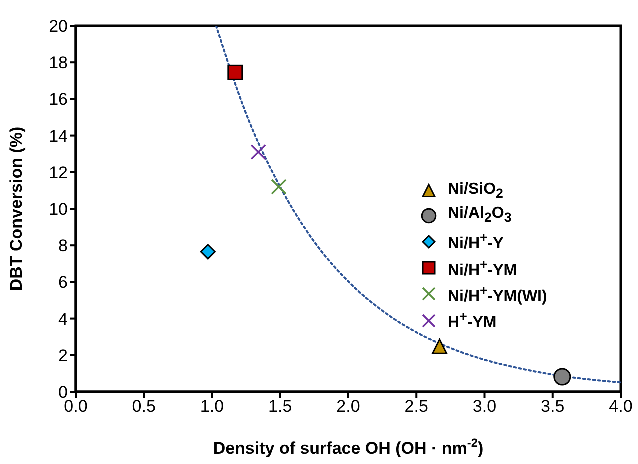  I want to click on x-tick-label: 1.0, so click(212, 406).